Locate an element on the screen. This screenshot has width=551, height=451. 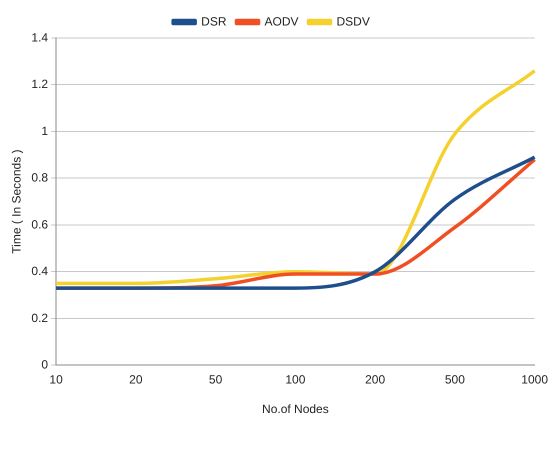
y-tick-label: 1.4 is located at coordinates (39, 37).